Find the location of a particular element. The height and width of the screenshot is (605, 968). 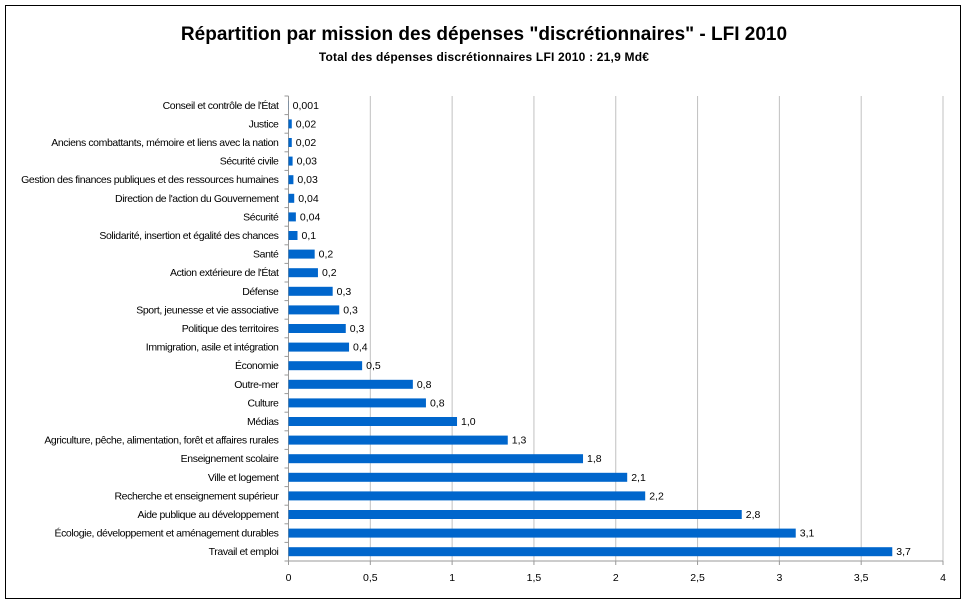

category-label: Aide publique au développement is located at coordinates (208, 515).